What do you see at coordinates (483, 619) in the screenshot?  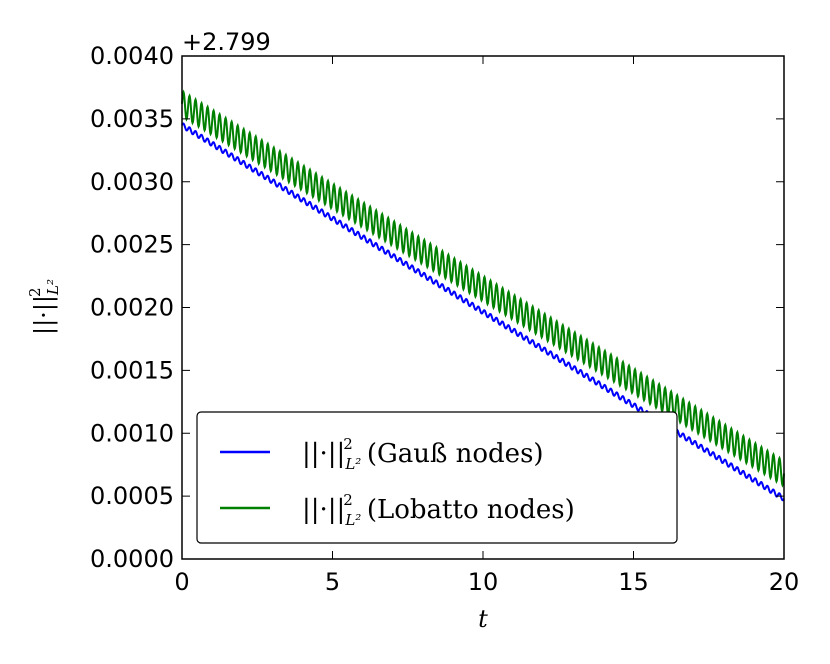 I see `x-axis-label: t` at bounding box center [483, 619].